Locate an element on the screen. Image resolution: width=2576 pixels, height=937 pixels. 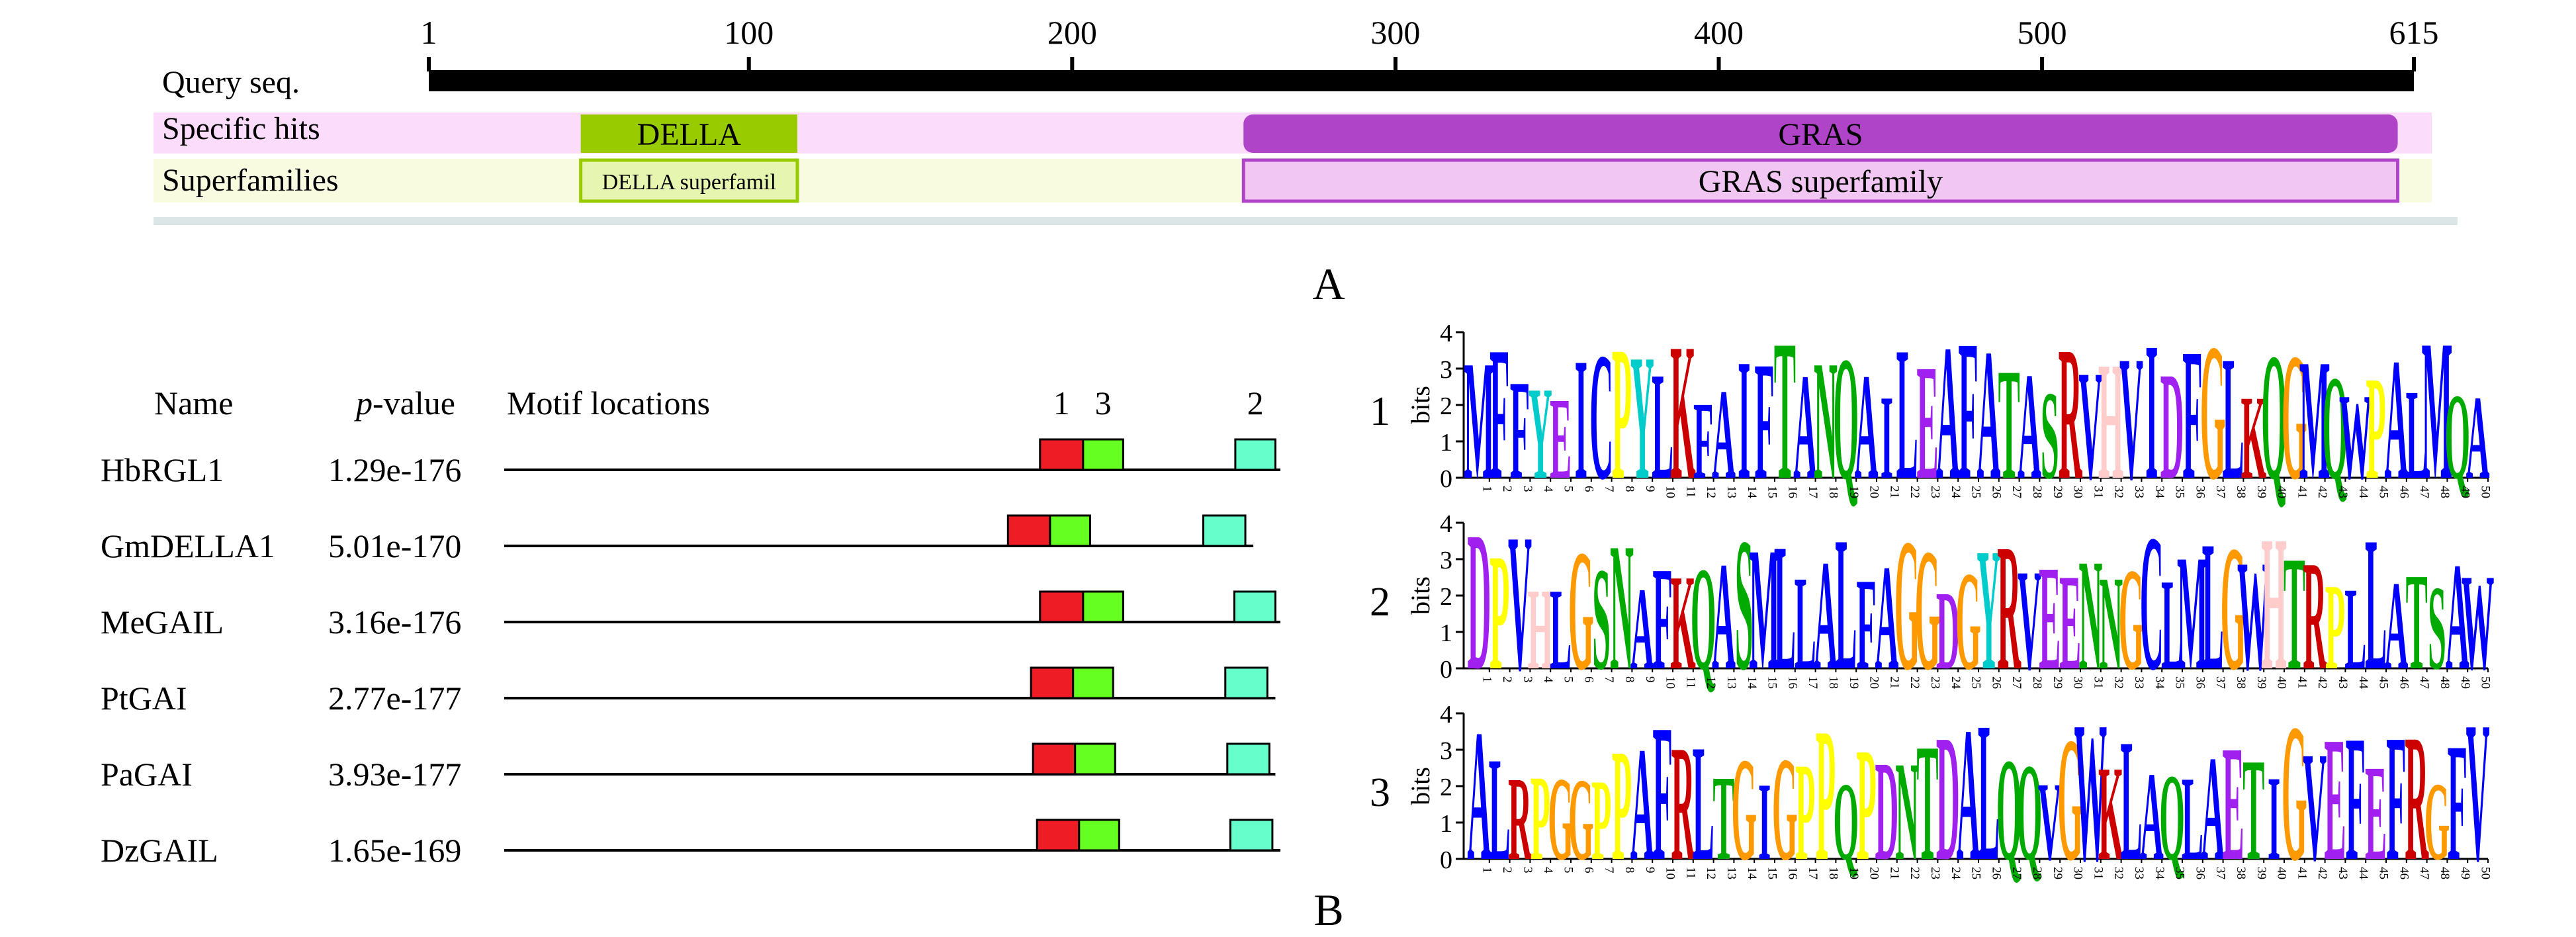
logo-letter: L is located at coordinates (2417, 434).